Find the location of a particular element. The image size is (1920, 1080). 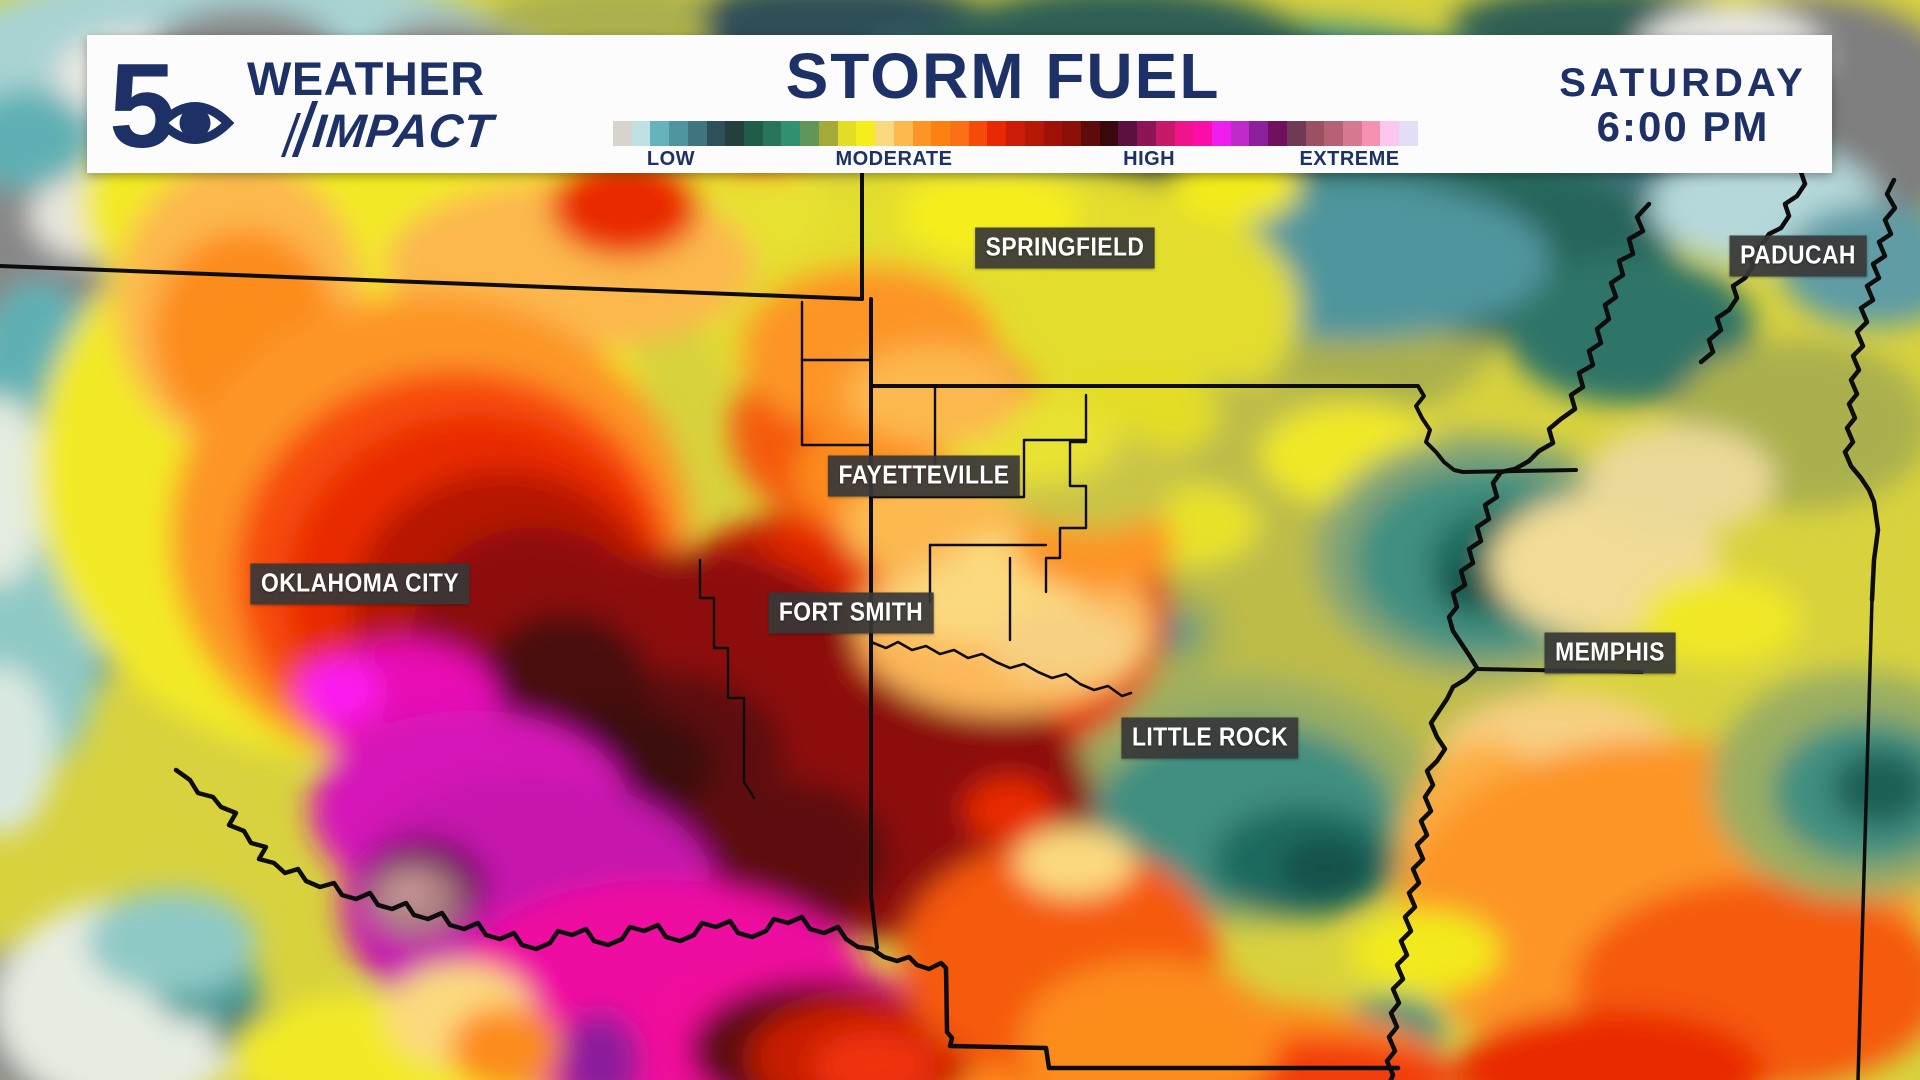

brand-impact-text: IMPACT is located at coordinates (403, 130).